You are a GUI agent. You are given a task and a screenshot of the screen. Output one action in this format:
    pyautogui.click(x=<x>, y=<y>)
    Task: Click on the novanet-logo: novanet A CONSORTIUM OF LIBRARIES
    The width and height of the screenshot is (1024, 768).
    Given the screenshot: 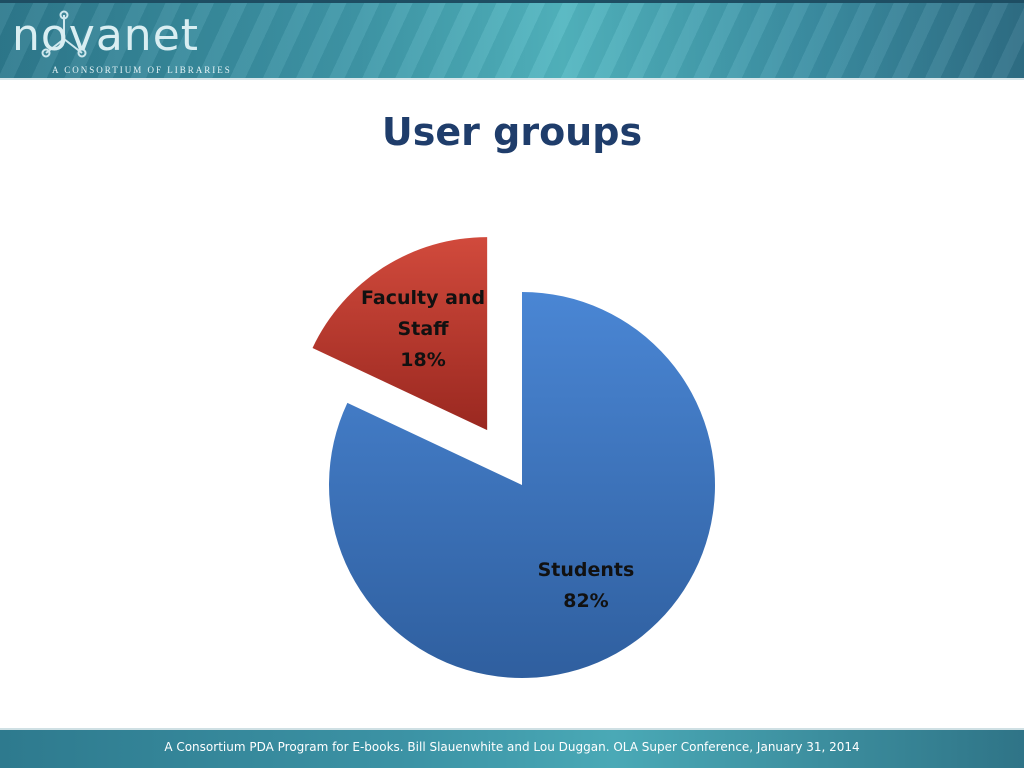 What is the action you would take?
    pyautogui.click(x=137, y=43)
    